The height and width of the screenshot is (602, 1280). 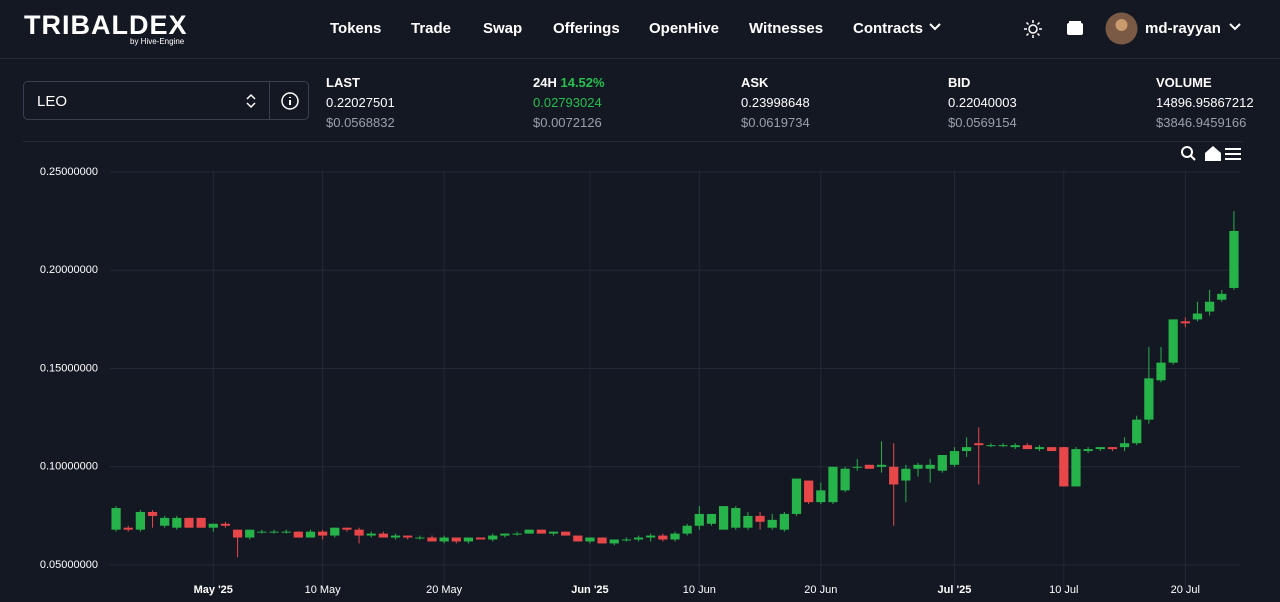 I want to click on token: LEO, so click(x=52, y=101).